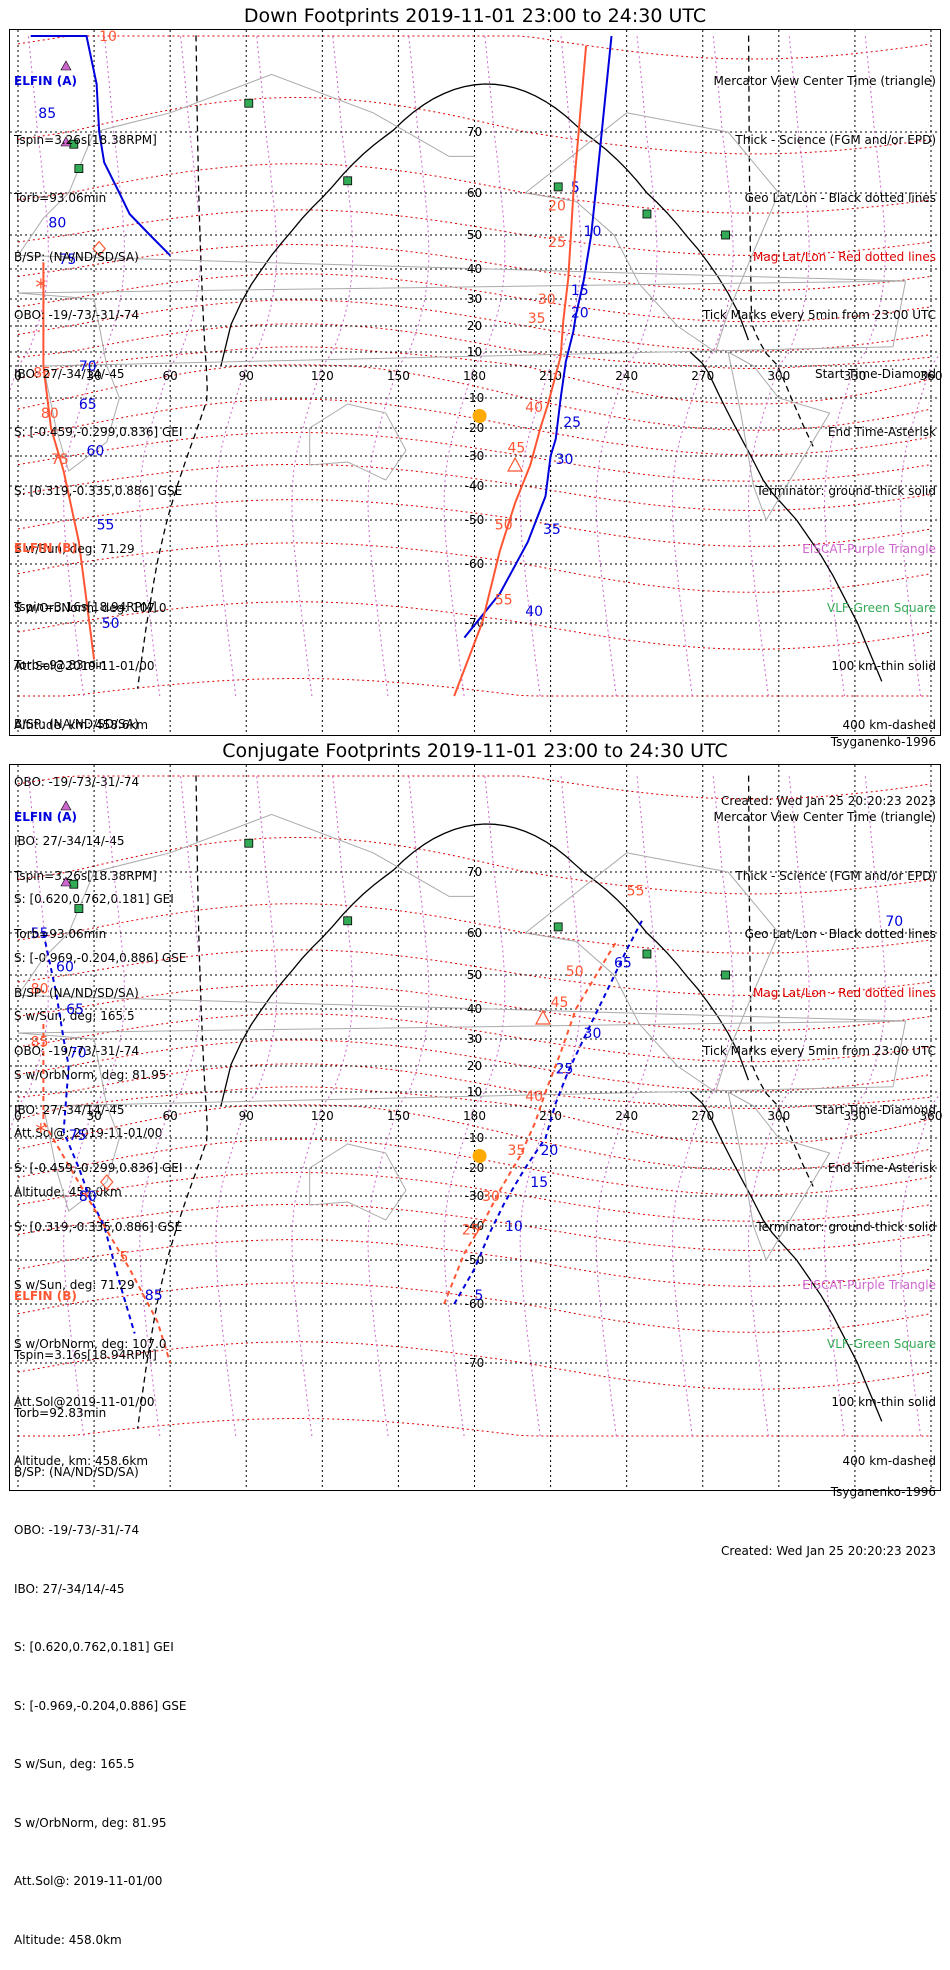 The height and width of the screenshot is (1970, 950). Describe the element at coordinates (626, 376) in the screenshot. I see `lon-tick-label: 240` at that location.